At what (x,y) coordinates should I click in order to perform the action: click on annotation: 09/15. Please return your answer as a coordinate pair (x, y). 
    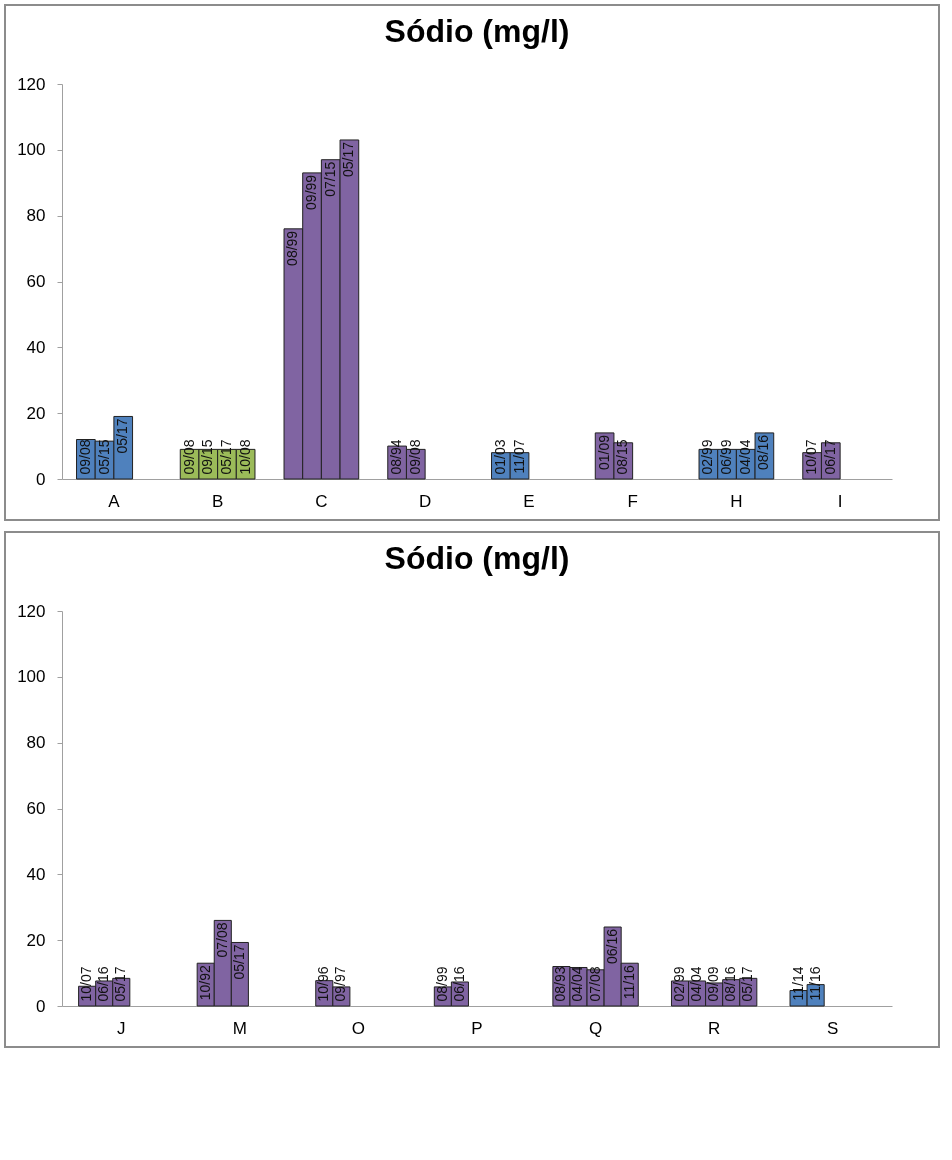
    Looking at the image, I should click on (207, 457).